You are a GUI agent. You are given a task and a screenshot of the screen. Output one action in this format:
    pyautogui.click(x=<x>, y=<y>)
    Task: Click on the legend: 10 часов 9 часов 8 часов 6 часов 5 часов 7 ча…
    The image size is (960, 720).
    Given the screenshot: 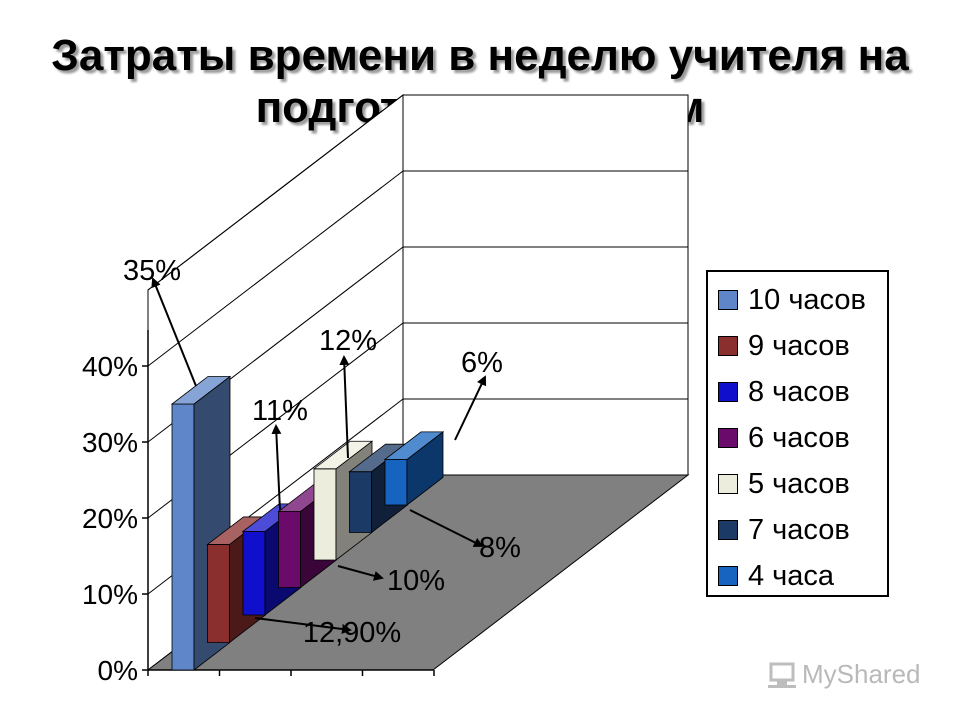 What is the action you would take?
    pyautogui.click(x=797, y=433)
    